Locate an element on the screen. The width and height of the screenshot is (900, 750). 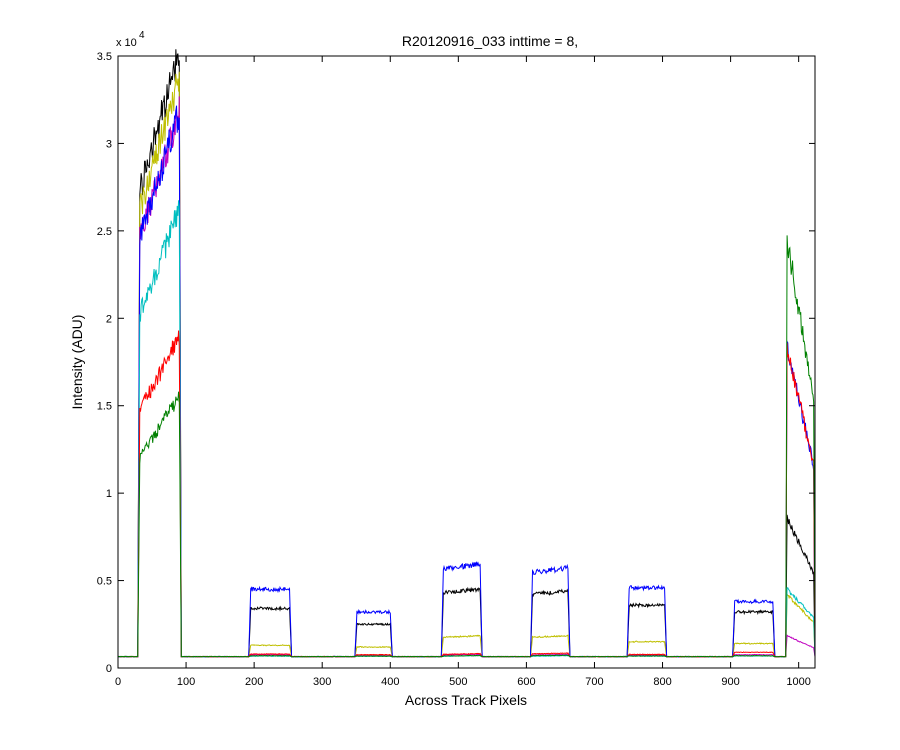
y-tick-label: 0.5 is located at coordinates (104, 582).